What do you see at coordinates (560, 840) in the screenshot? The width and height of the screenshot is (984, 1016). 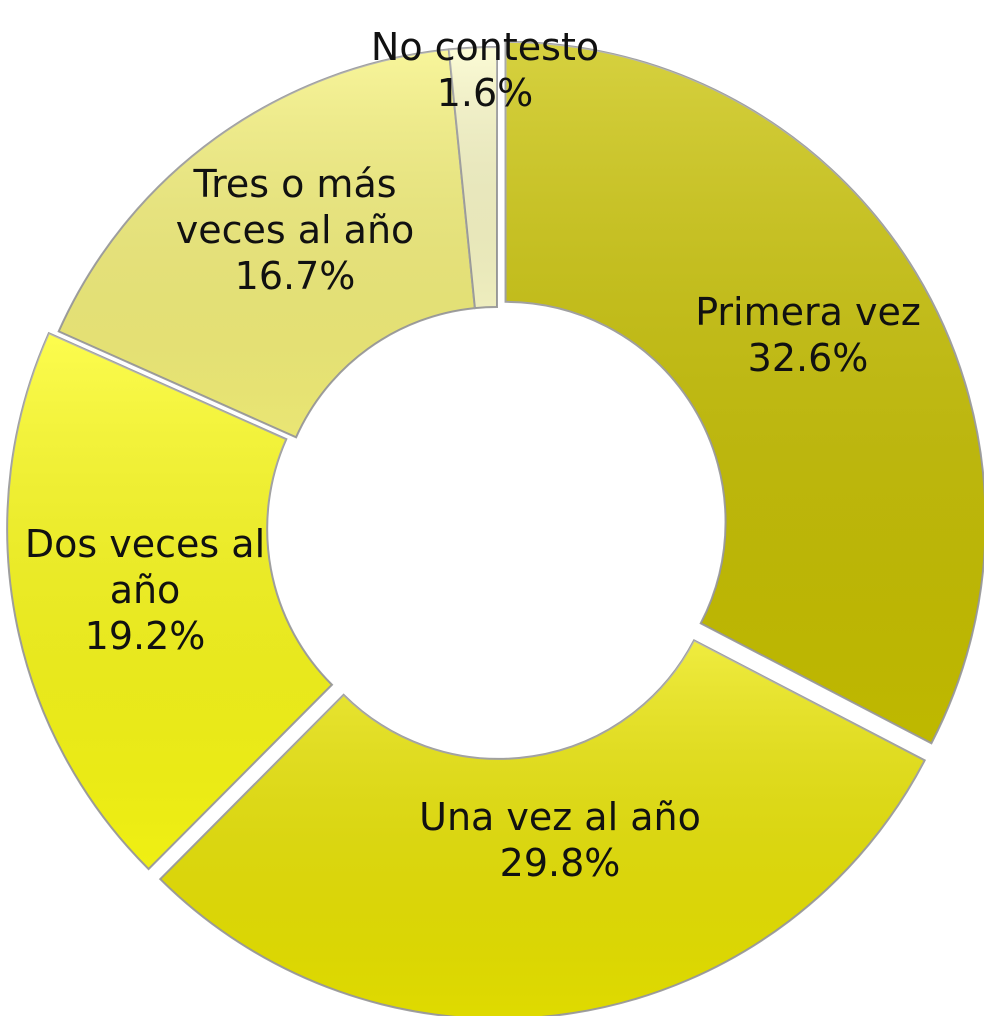 I see `slice-label: Una vez al año 29.8%` at bounding box center [560, 840].